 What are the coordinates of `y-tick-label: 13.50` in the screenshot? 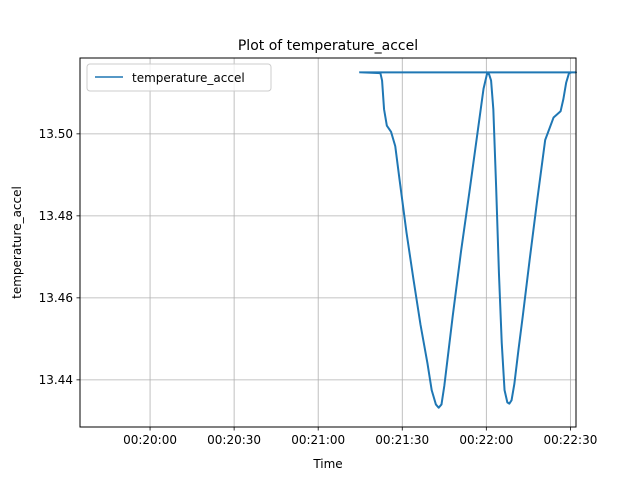 It's located at (56, 134).